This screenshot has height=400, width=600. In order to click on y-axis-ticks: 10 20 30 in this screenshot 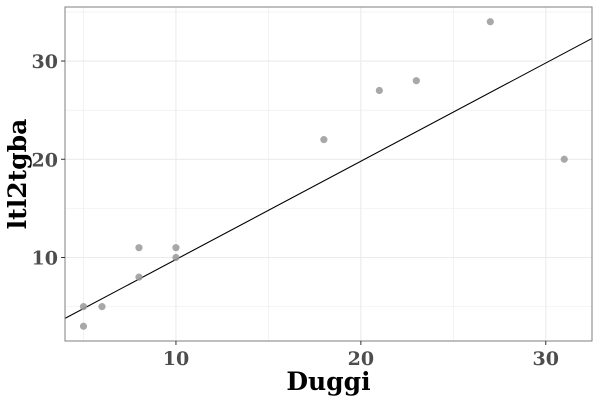, I will do `click(48, 160)`.